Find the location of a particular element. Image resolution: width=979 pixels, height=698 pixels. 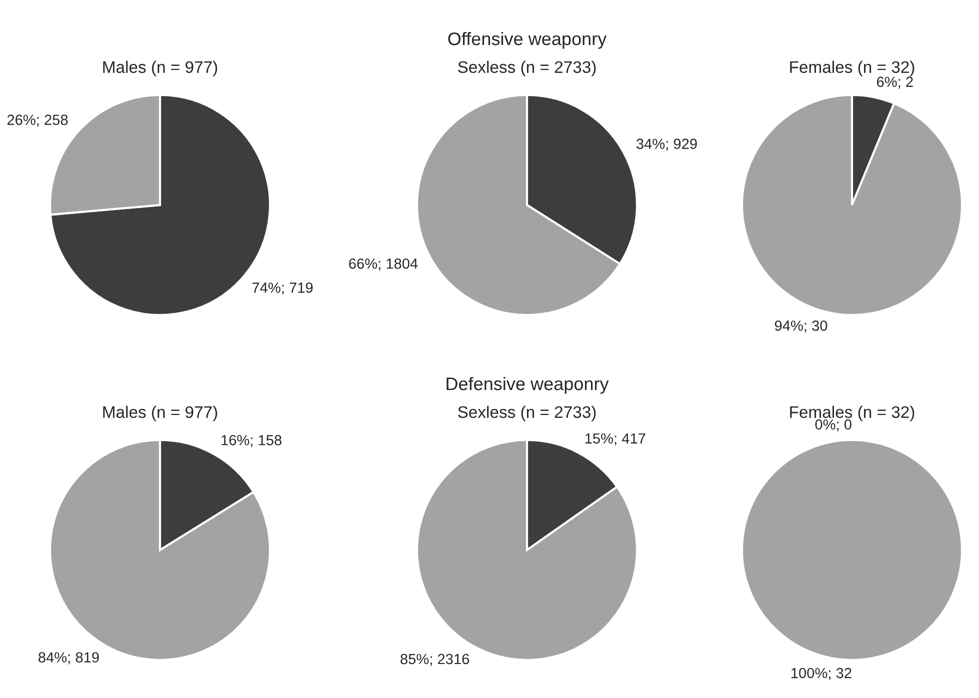

text: Defensive weaponry is located at coordinates (527, 385).